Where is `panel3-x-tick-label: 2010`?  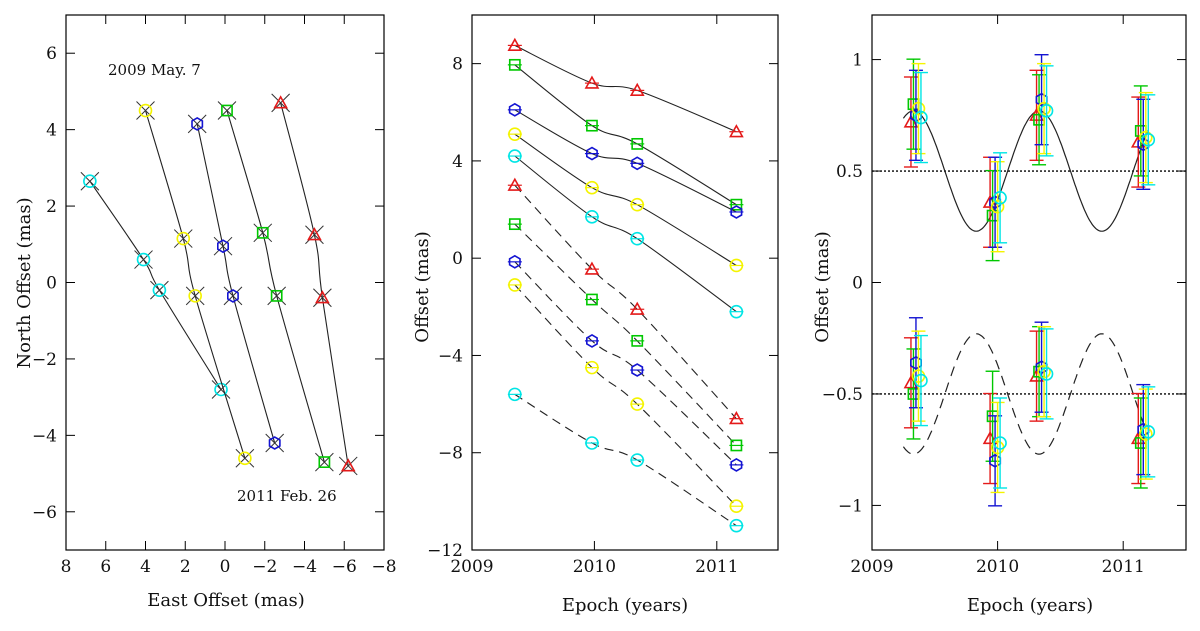 panel3-x-tick-label: 2010 is located at coordinates (997, 567).